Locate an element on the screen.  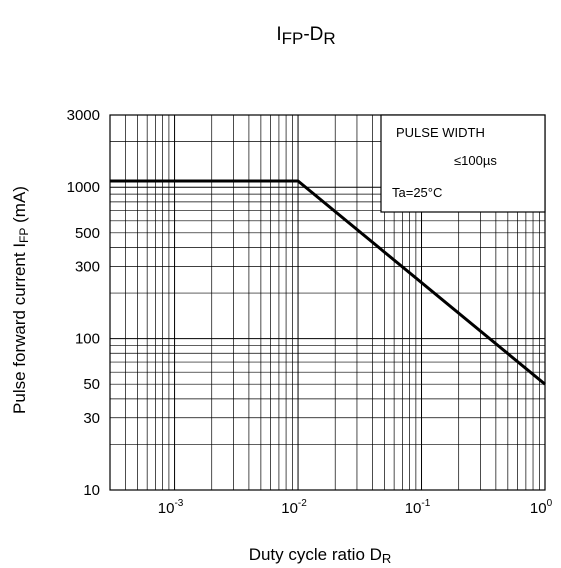
y-tick-label: 3000 is located at coordinates (83, 115).